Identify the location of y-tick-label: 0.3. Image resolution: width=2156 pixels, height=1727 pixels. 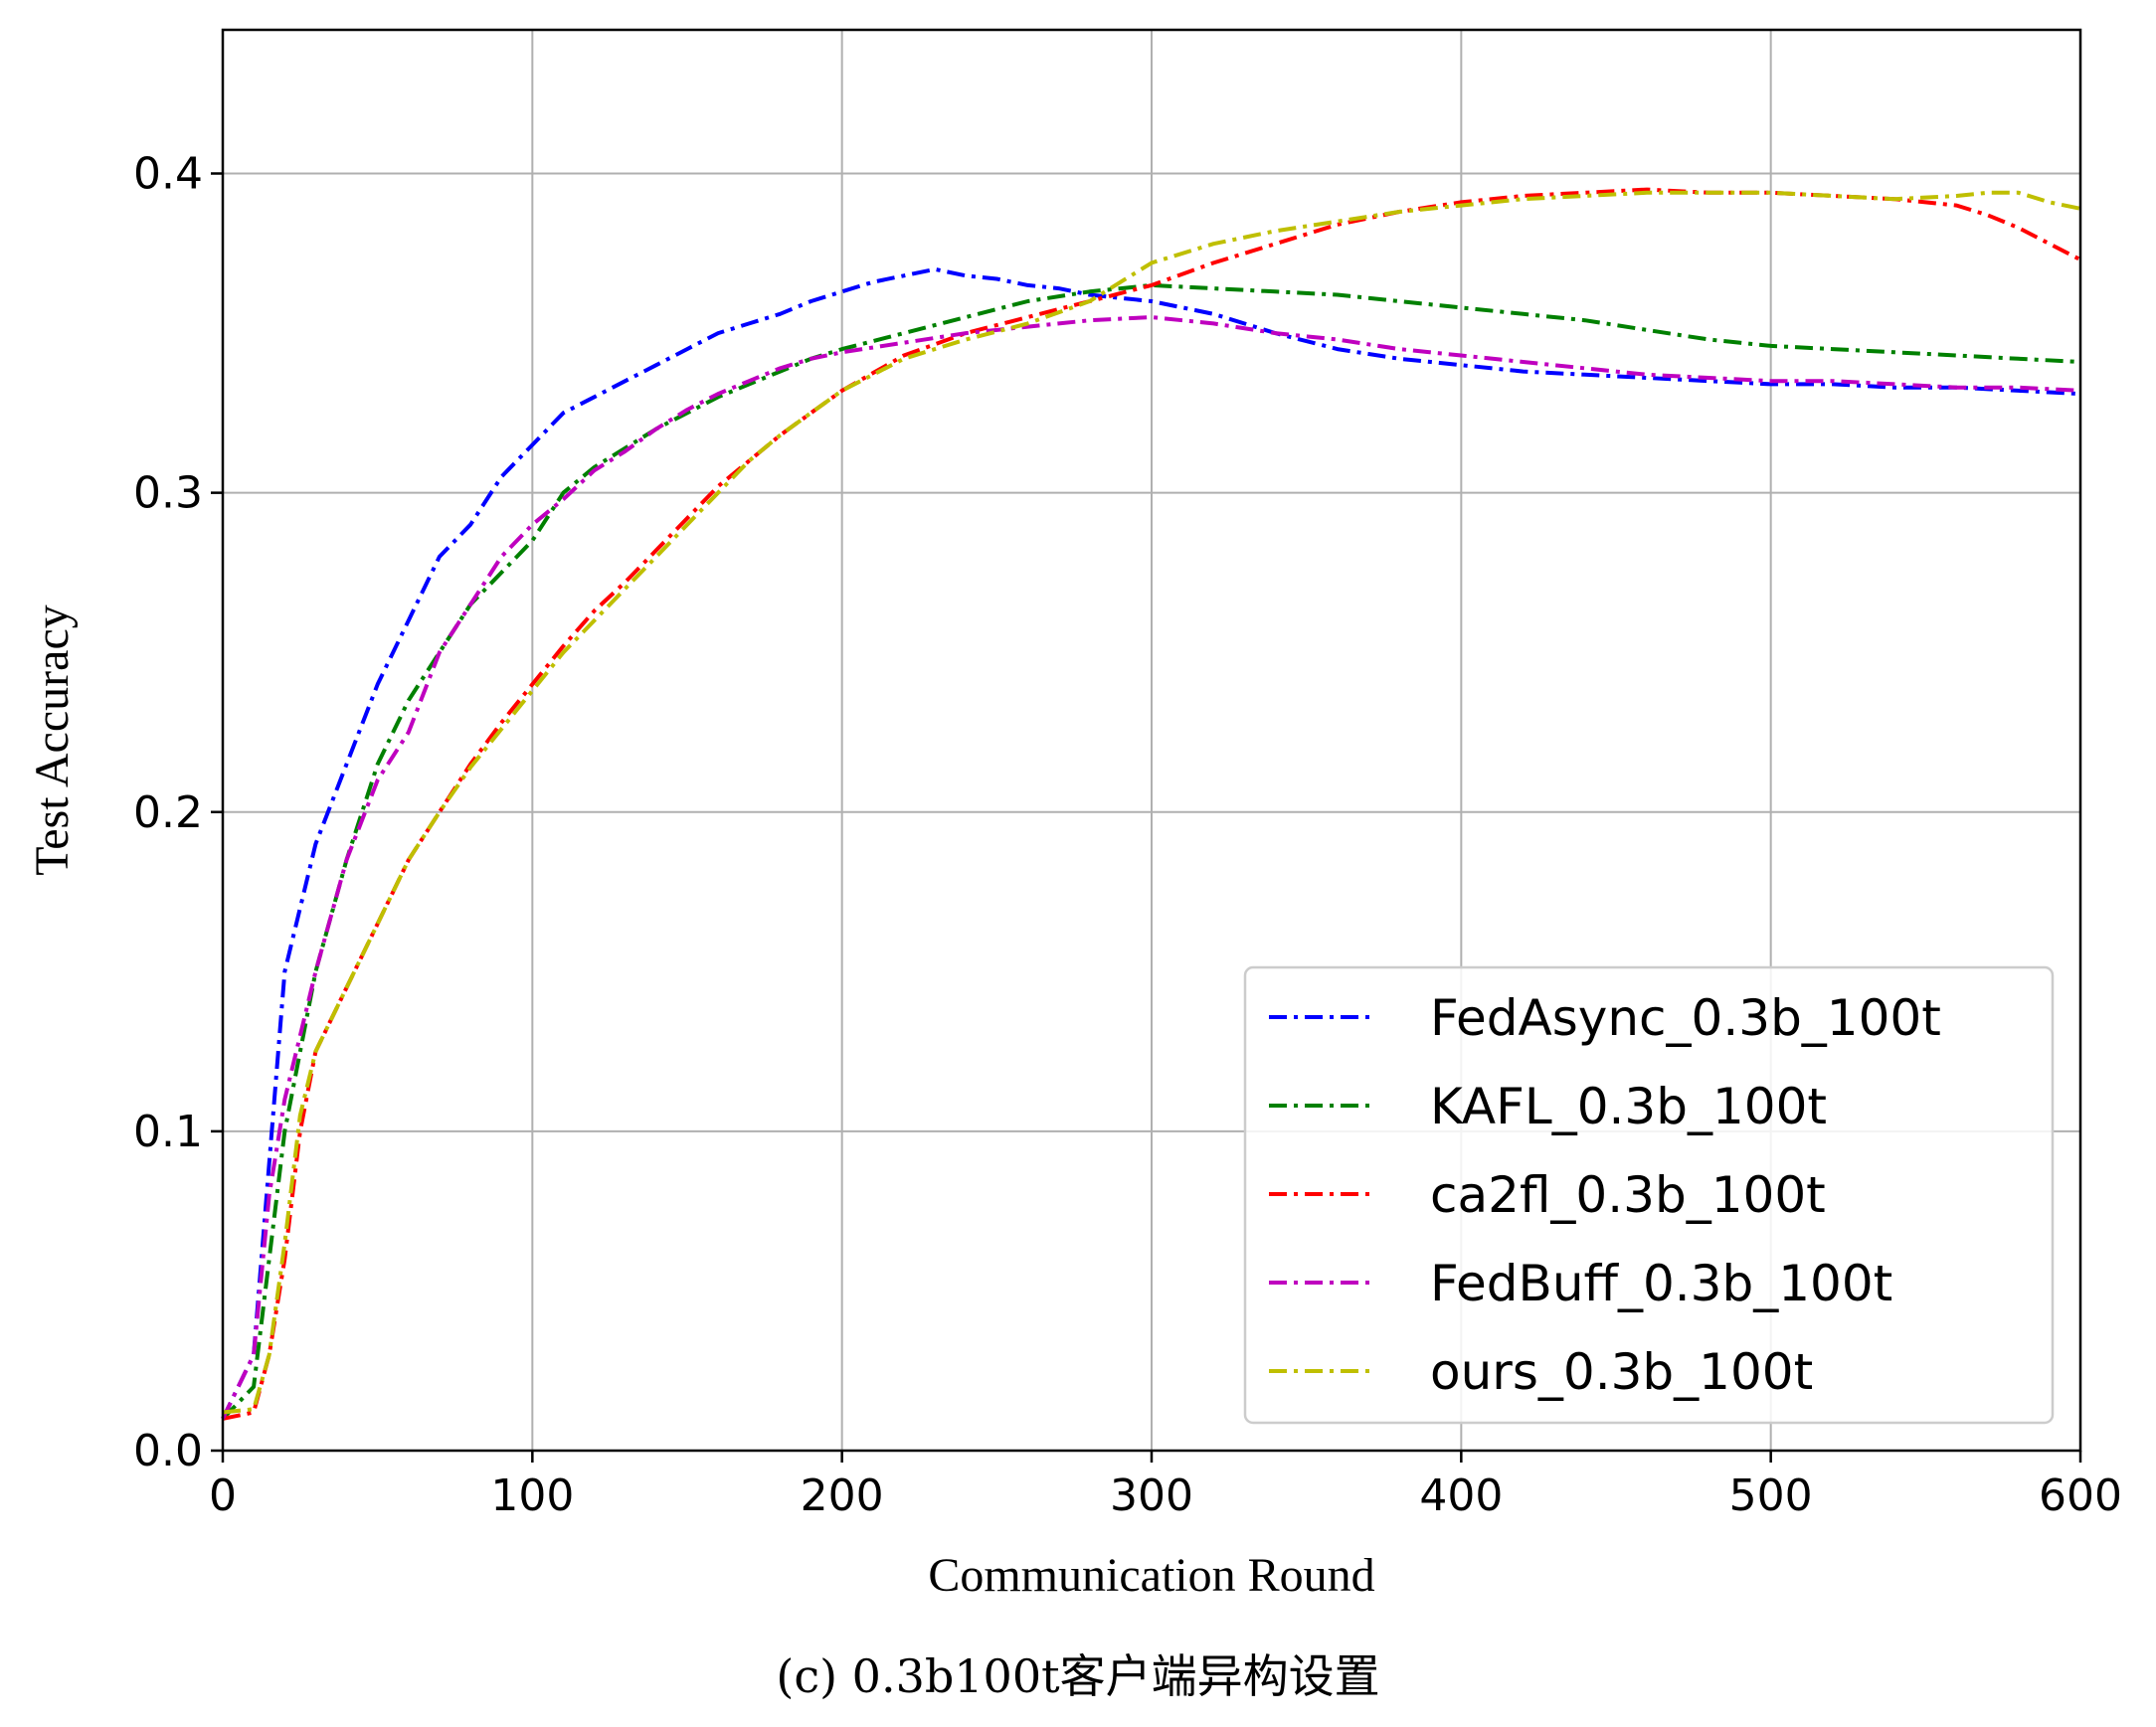
(168, 493).